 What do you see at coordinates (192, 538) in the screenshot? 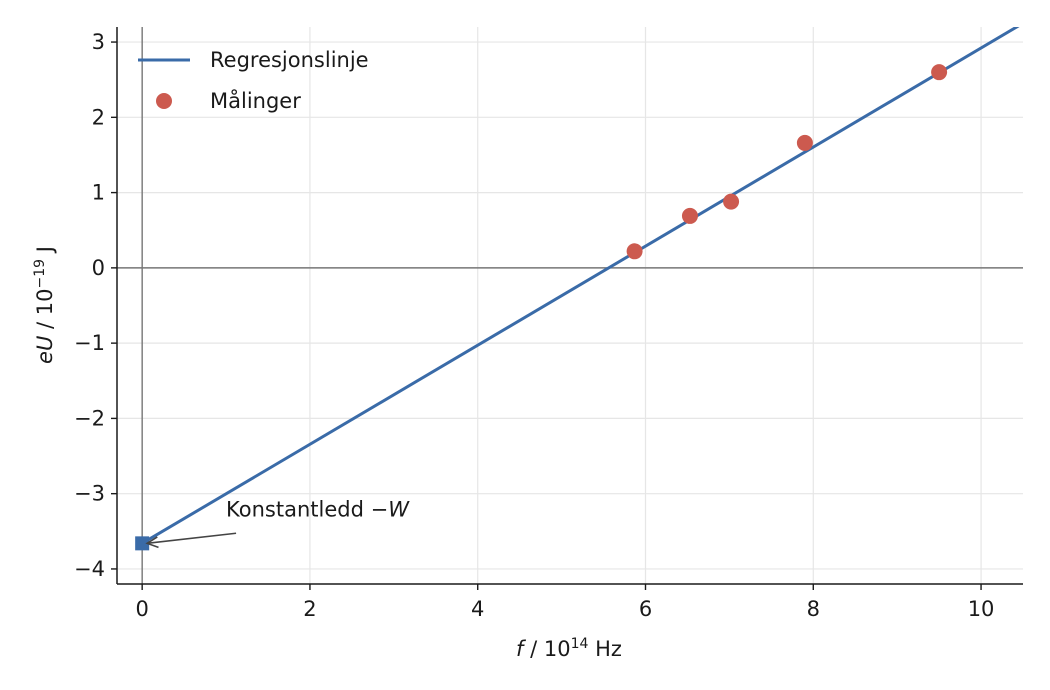
I see `annotation-arrow` at bounding box center [192, 538].